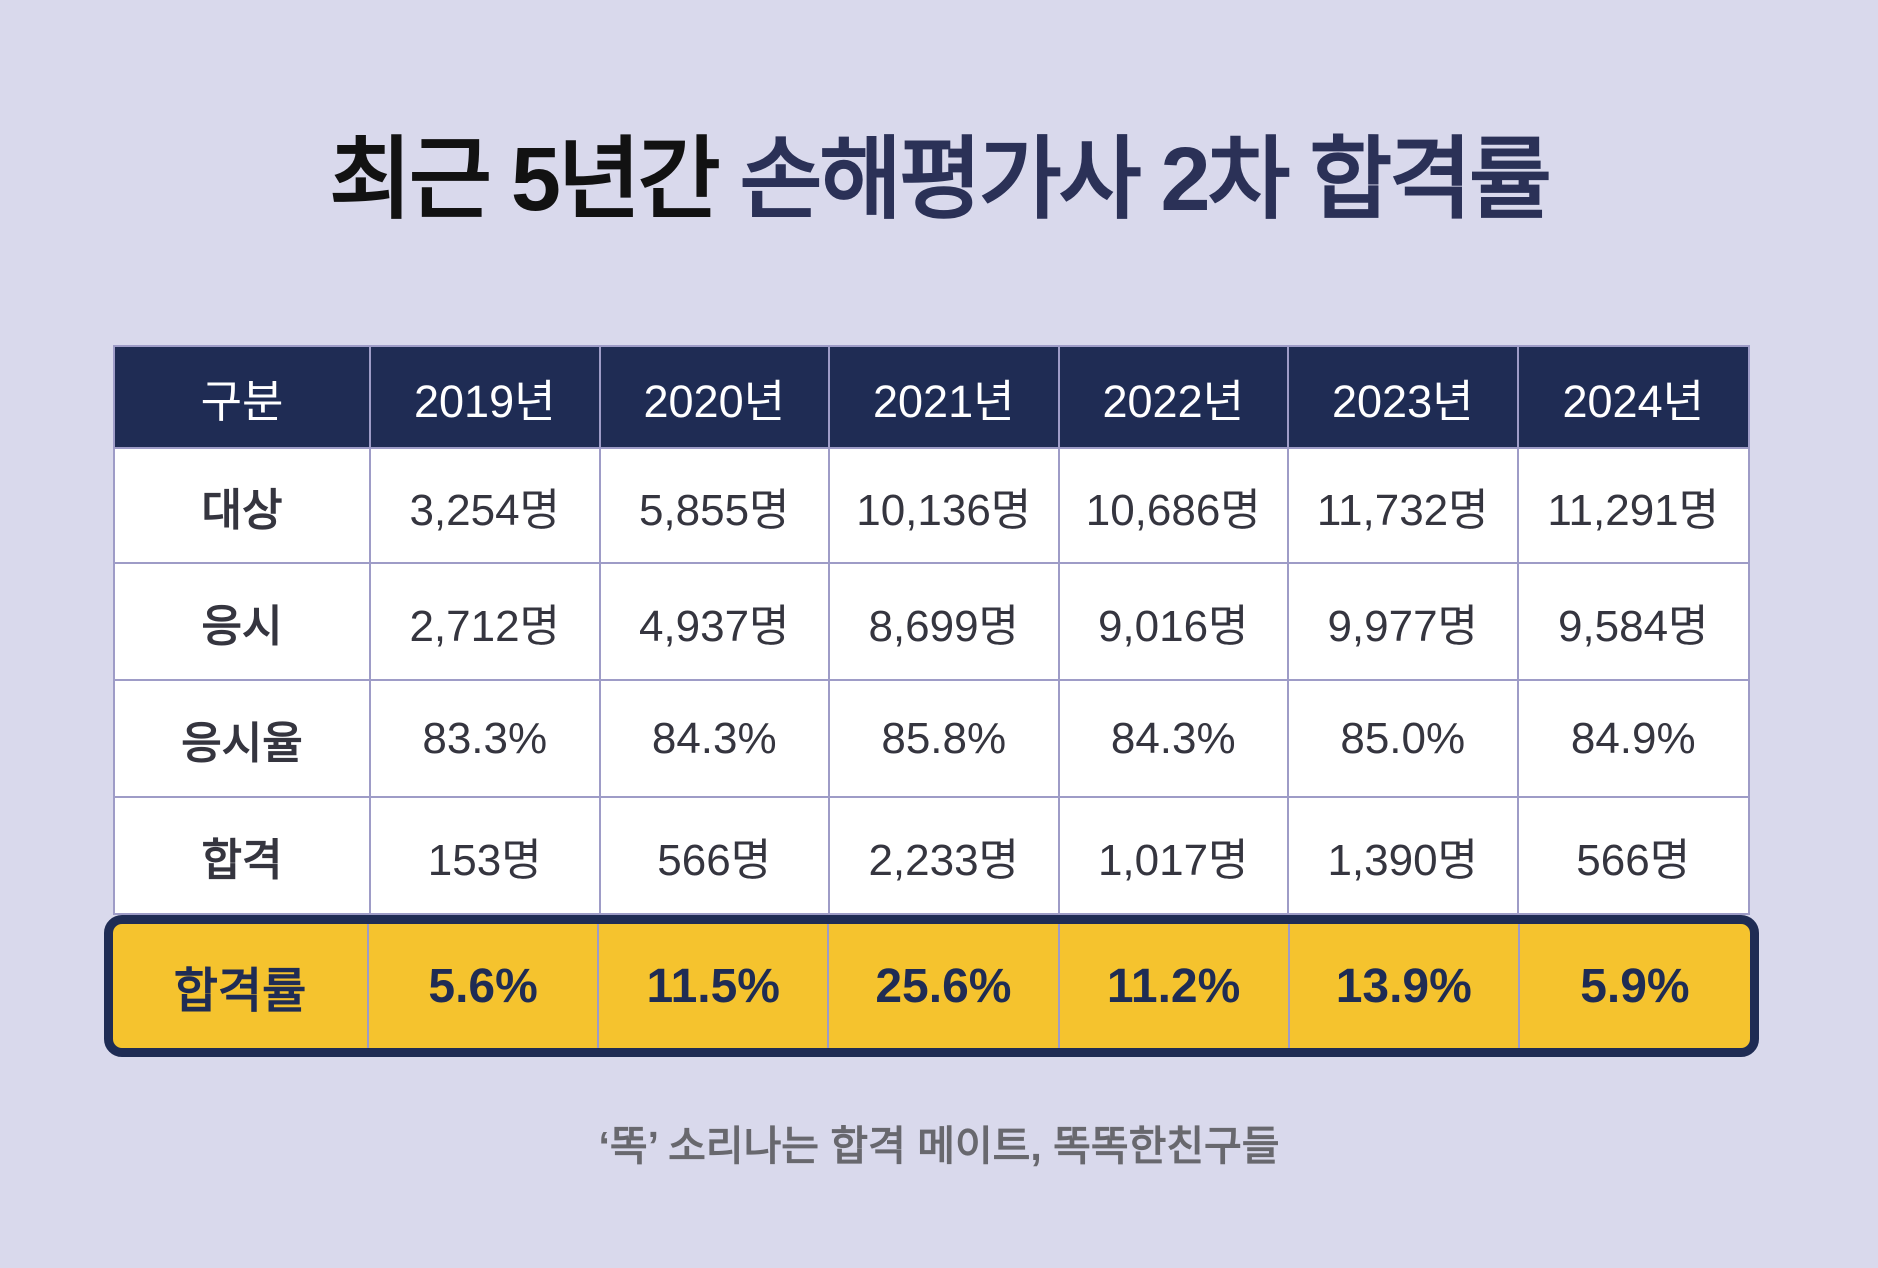 The image size is (1878, 1268). I want to click on column-header: 2021년, so click(945, 397).